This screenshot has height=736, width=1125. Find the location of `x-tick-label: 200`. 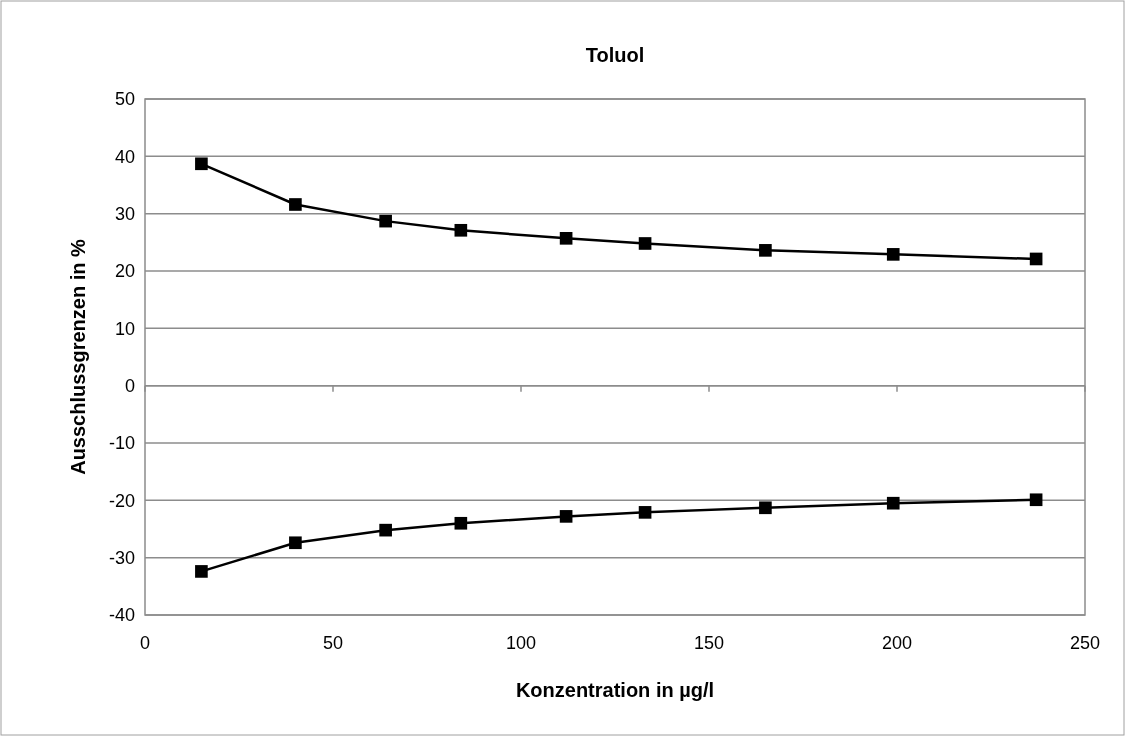

x-tick-label: 200 is located at coordinates (897, 643).